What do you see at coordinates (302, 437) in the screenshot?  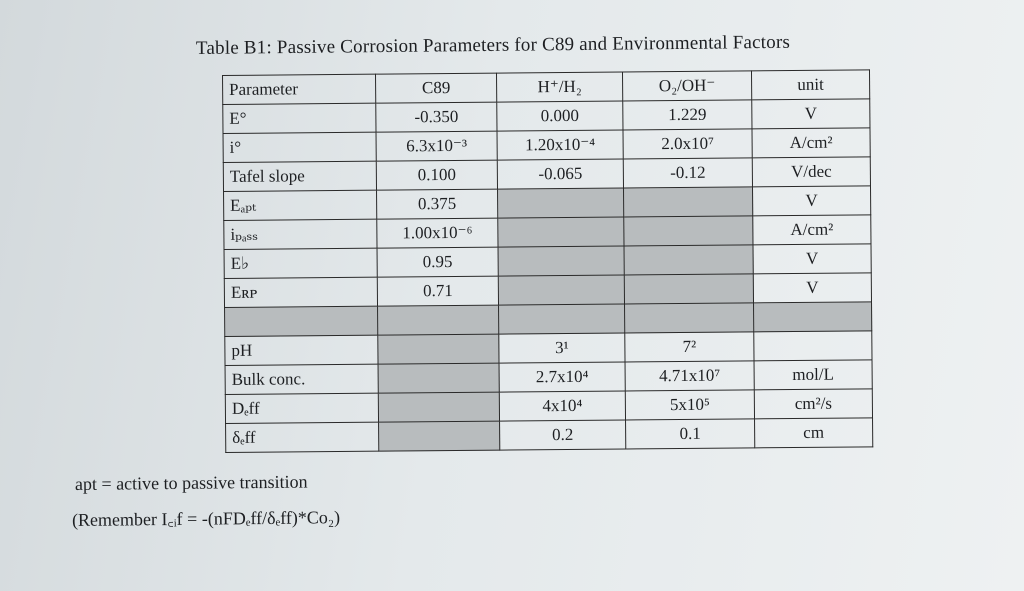 I see `param-cell: δₑff` at bounding box center [302, 437].